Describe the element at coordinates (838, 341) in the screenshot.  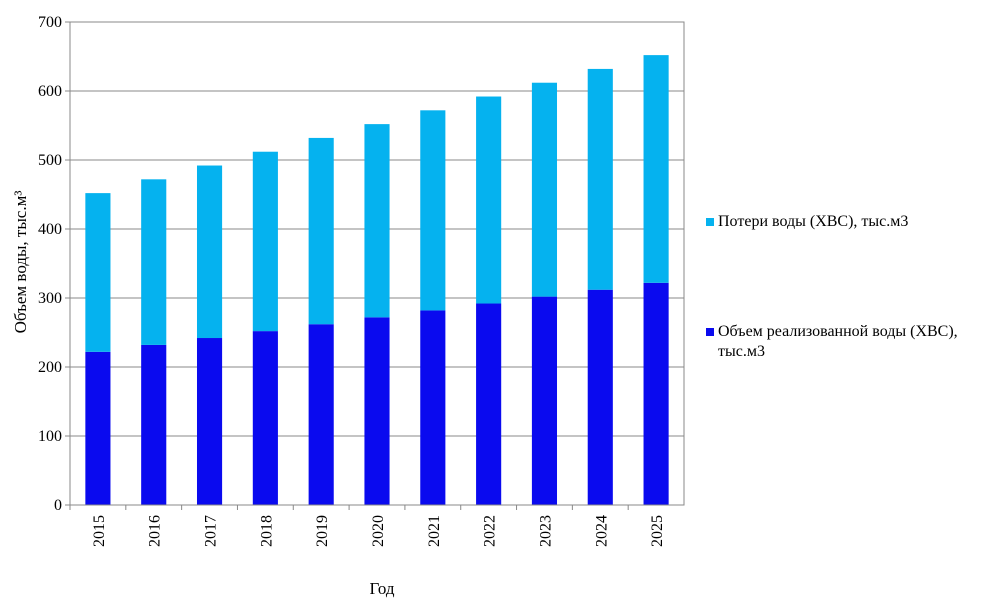
I see `legend-label-sold-volume: Объем реализованной воды (ХВС), тыс.м3` at that location.